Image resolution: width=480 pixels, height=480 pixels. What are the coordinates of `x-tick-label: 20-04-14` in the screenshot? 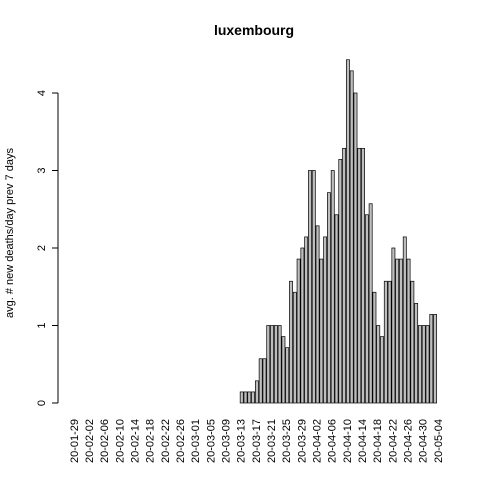 It's located at (363, 441).